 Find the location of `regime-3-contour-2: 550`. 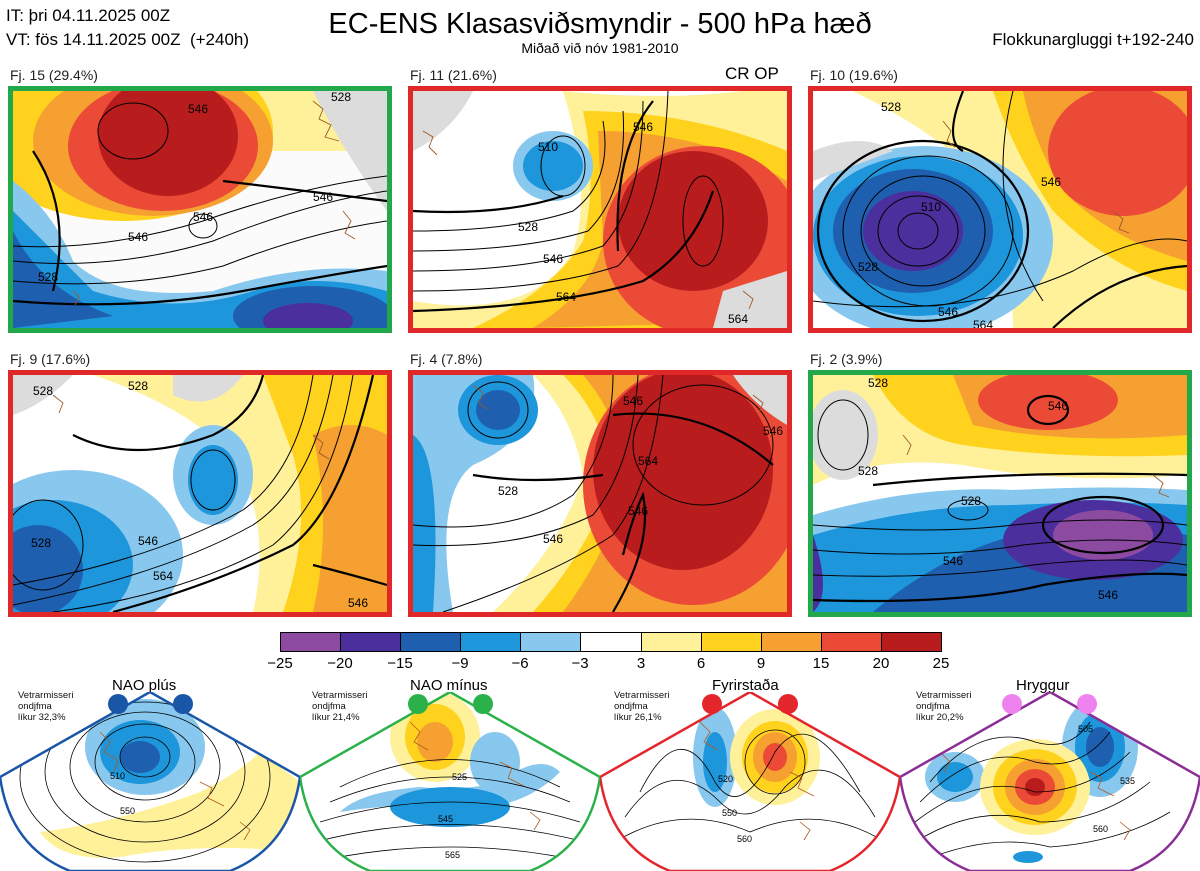

regime-3-contour-2: 550 is located at coordinates (729, 813).